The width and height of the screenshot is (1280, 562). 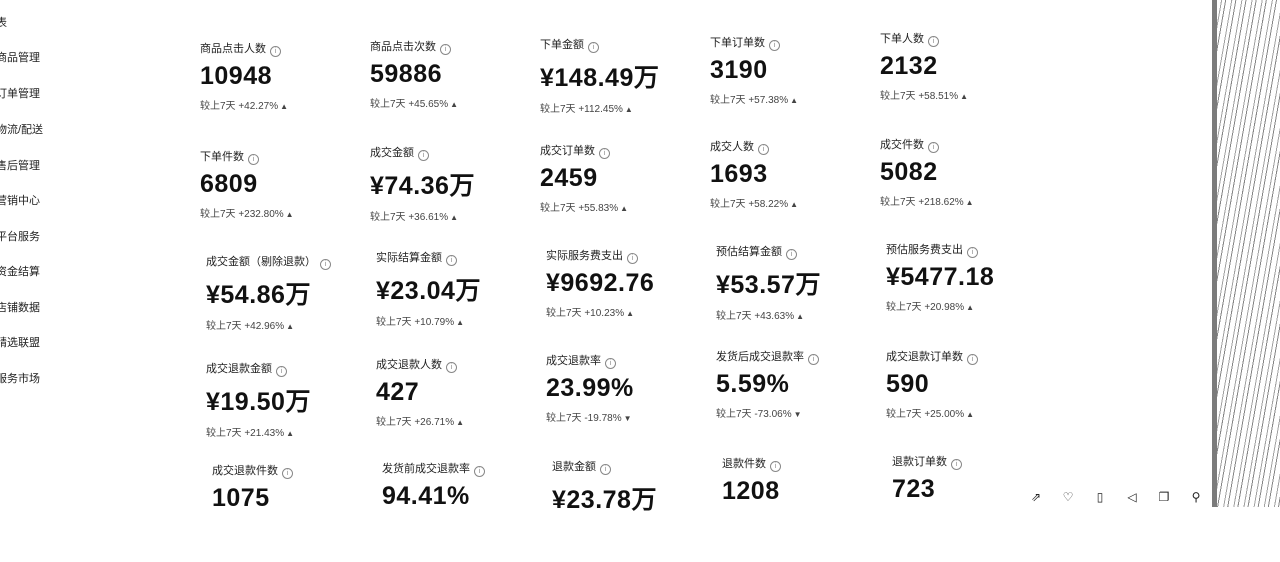 I want to click on clipboard-icon: ▯, so click(x=1100, y=497).